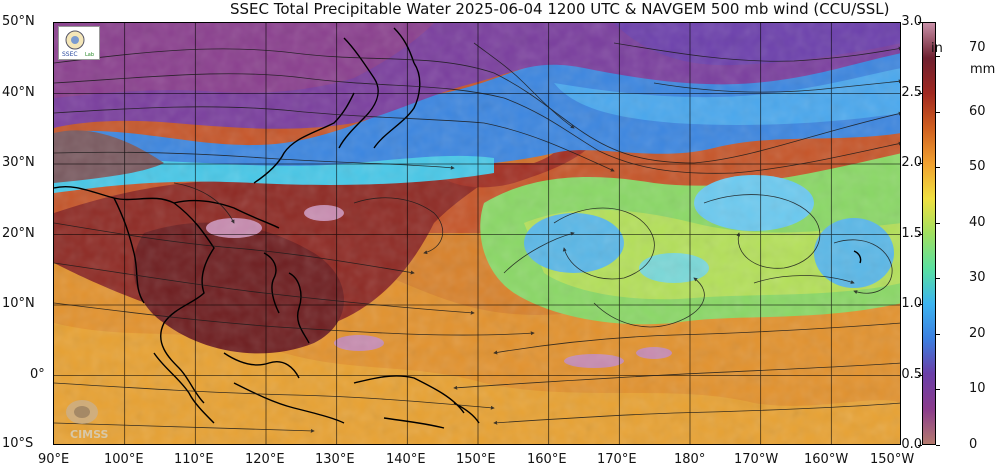 The width and height of the screenshot is (1000, 470). I want to click on colorbar-mm-tick: 20, so click(977, 333).